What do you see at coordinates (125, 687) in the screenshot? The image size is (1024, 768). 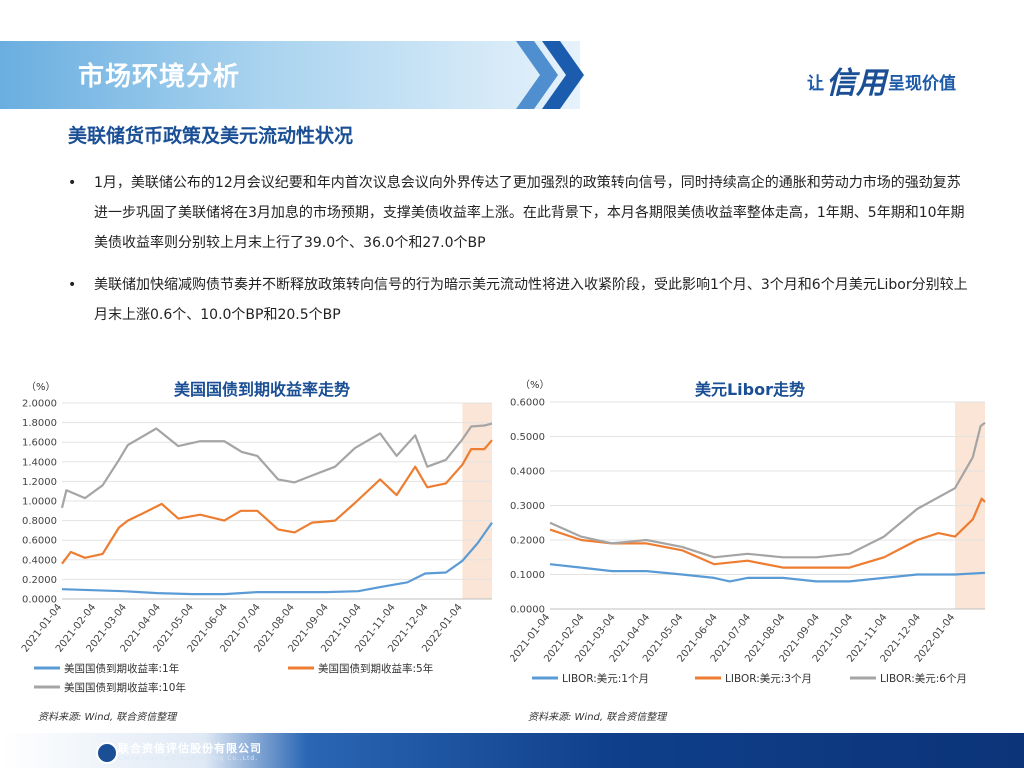 I see `legend-label: 美国国债到期收益率:10年` at bounding box center [125, 687].